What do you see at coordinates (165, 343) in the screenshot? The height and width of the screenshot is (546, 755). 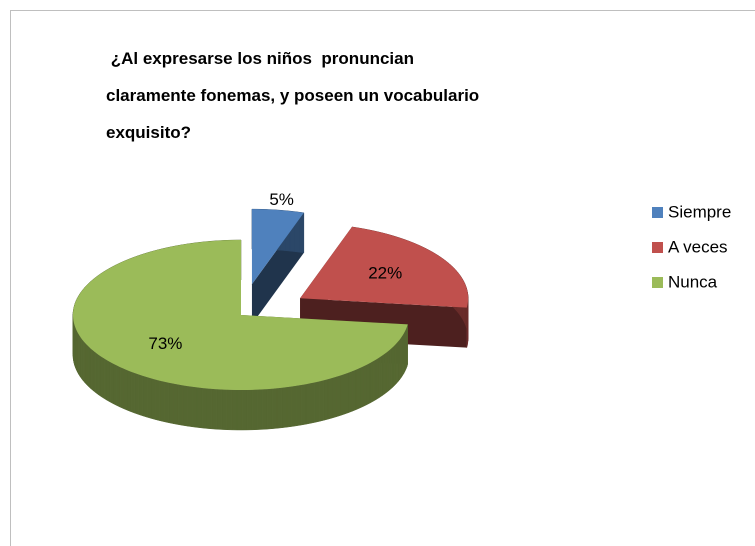 I see `data-label: 73%` at bounding box center [165, 343].